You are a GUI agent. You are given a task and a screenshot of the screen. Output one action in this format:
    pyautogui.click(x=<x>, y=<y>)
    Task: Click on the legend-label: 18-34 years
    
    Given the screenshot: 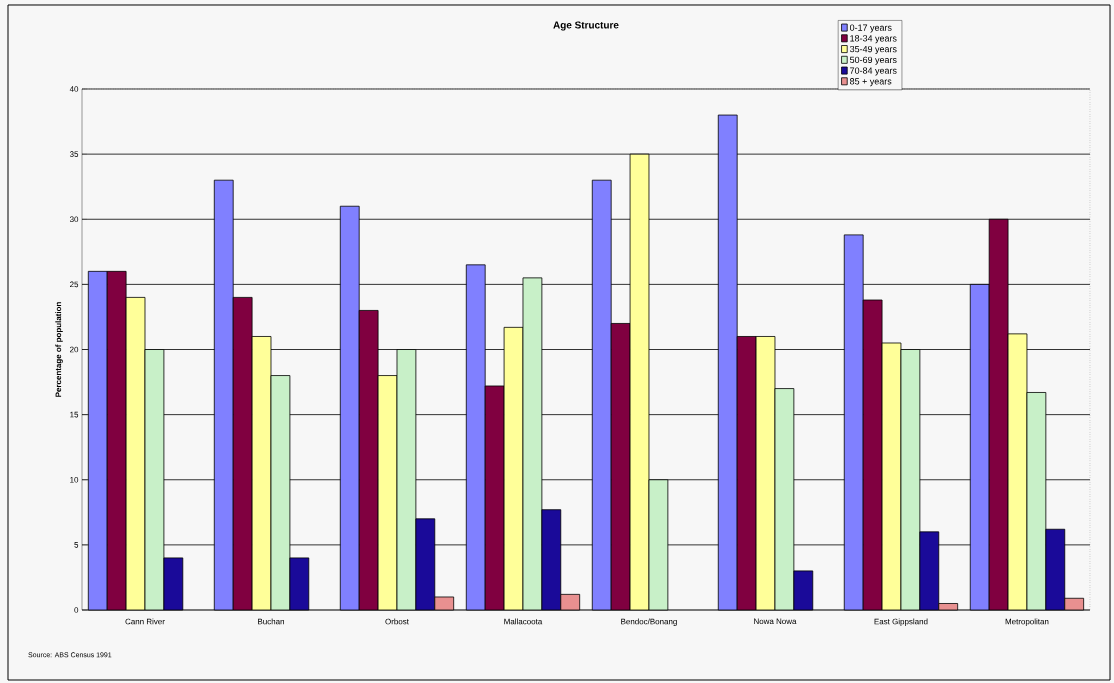 What is the action you would take?
    pyautogui.click(x=873, y=39)
    